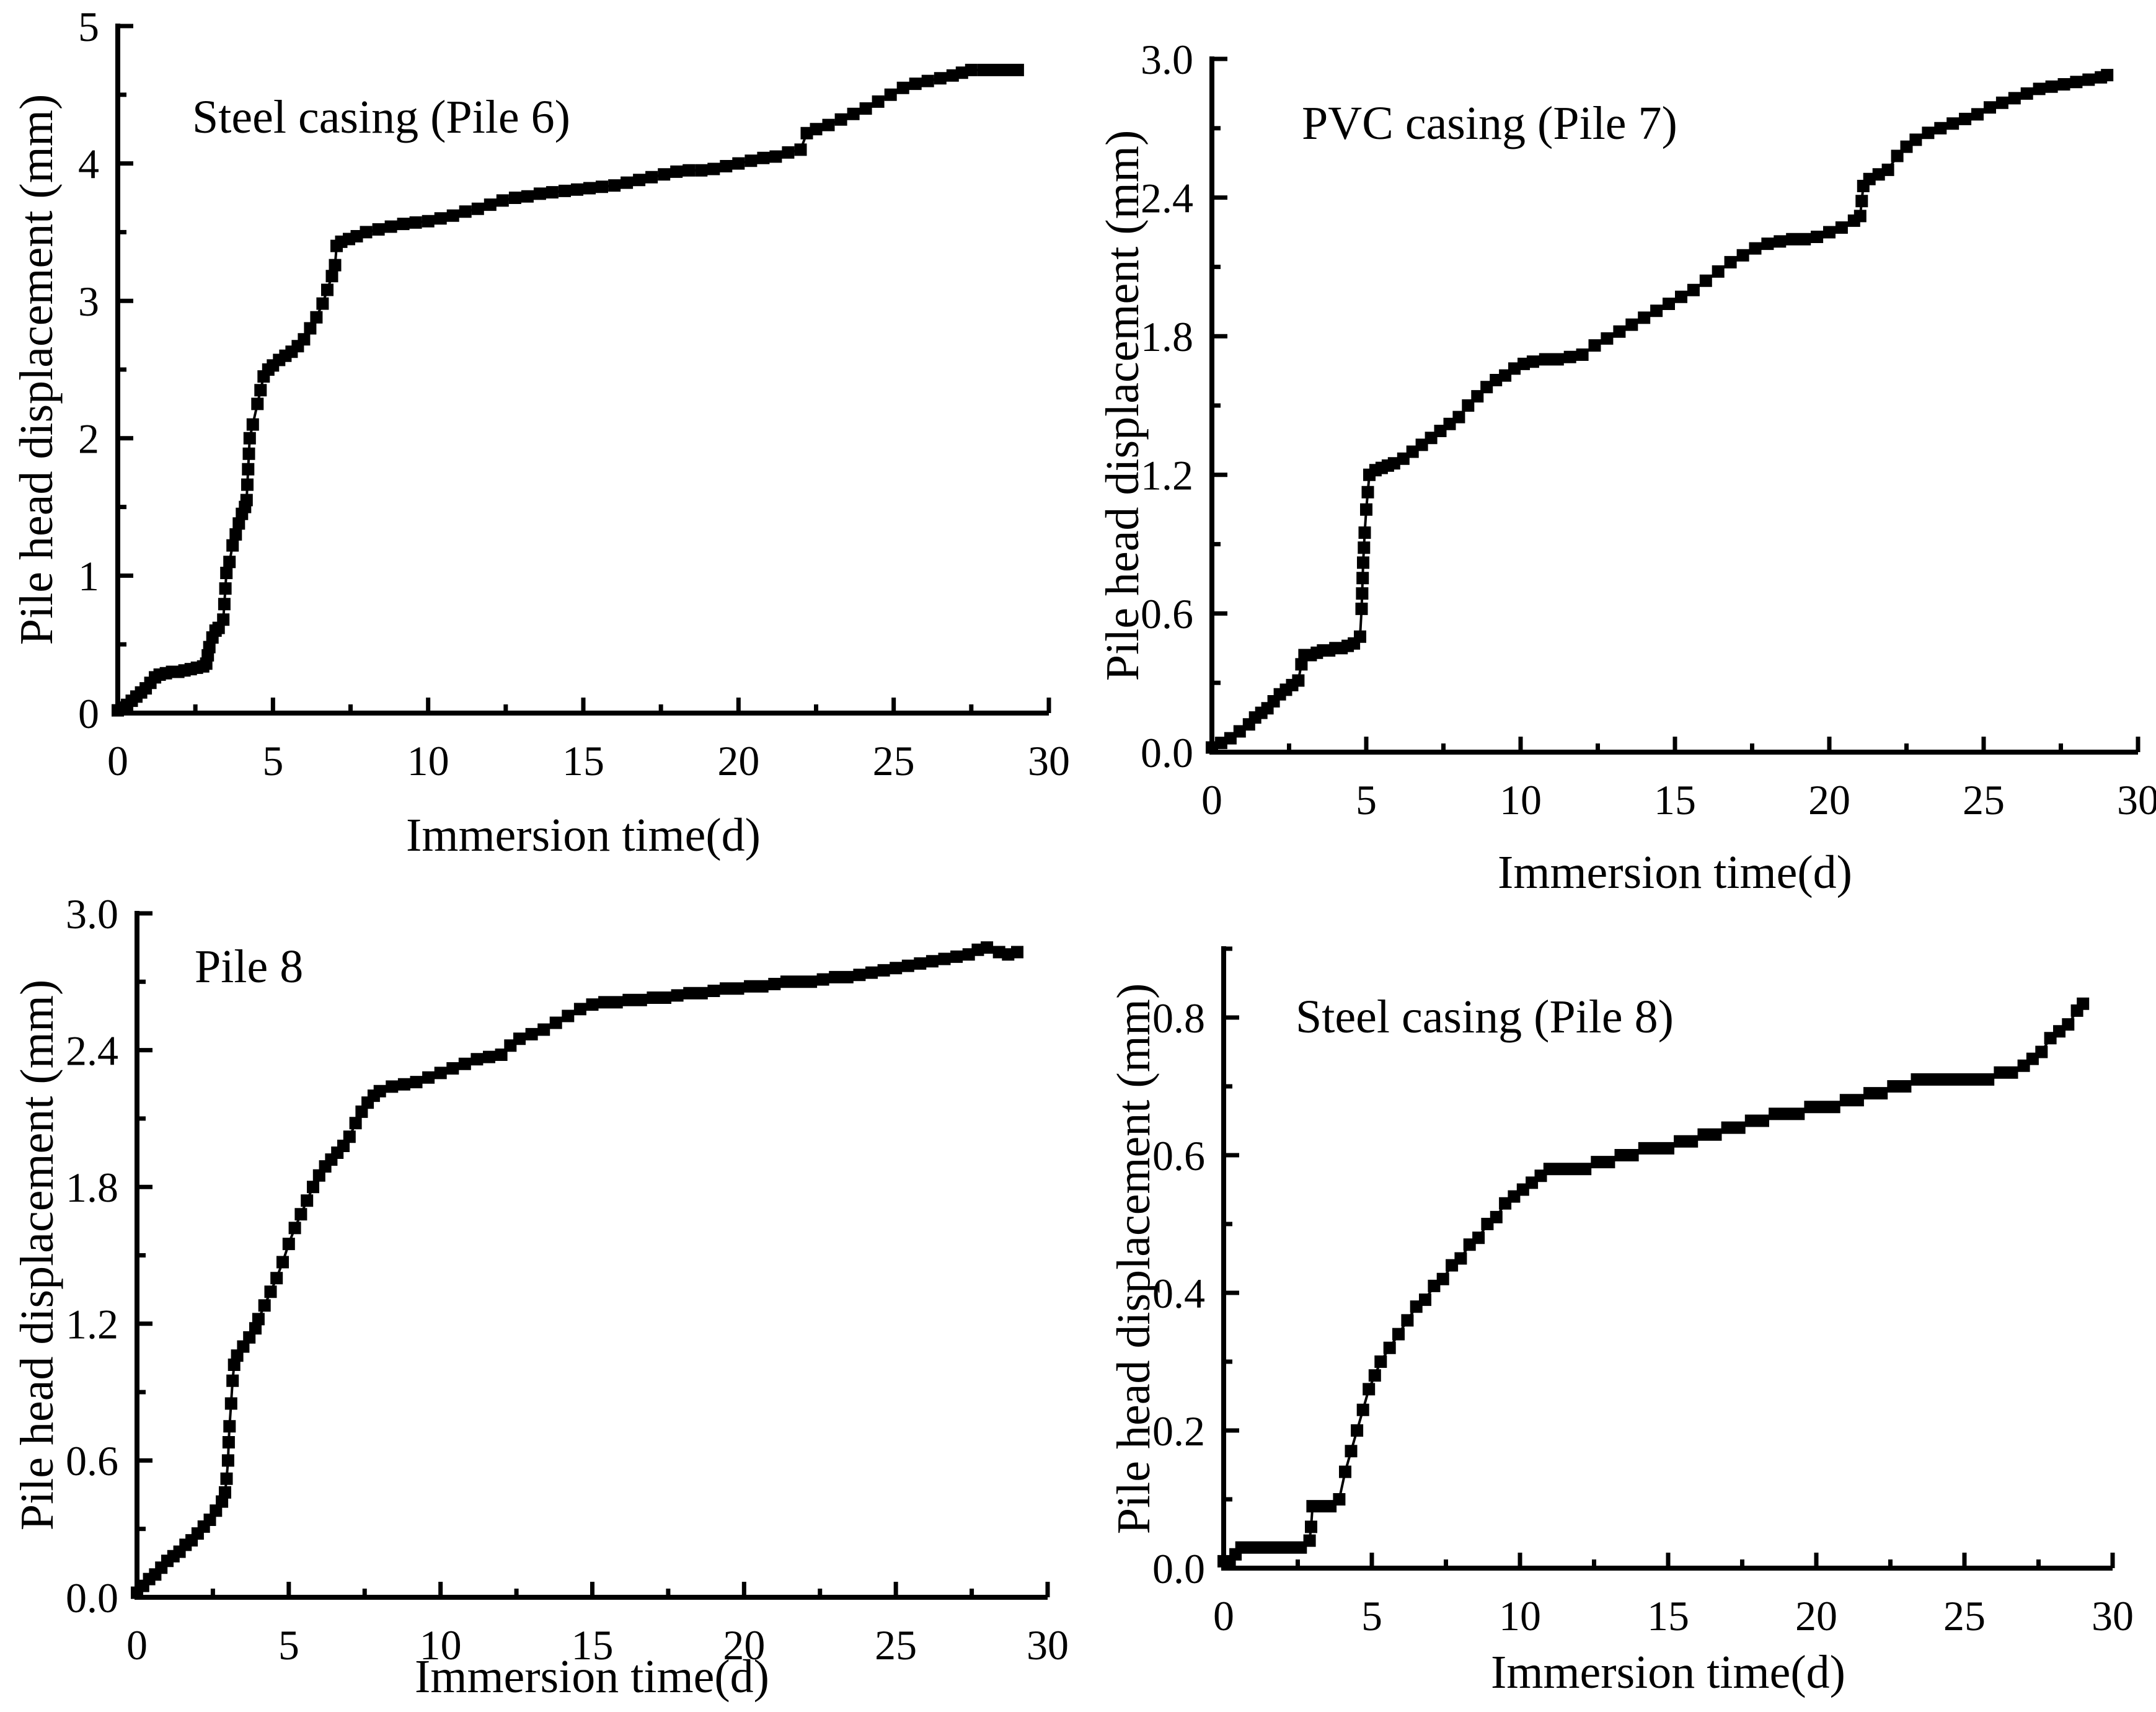 This screenshot has height=1712, width=2156. Describe the element at coordinates (1178, 1293) in the screenshot. I see `svg-text: 0.4` at that location.